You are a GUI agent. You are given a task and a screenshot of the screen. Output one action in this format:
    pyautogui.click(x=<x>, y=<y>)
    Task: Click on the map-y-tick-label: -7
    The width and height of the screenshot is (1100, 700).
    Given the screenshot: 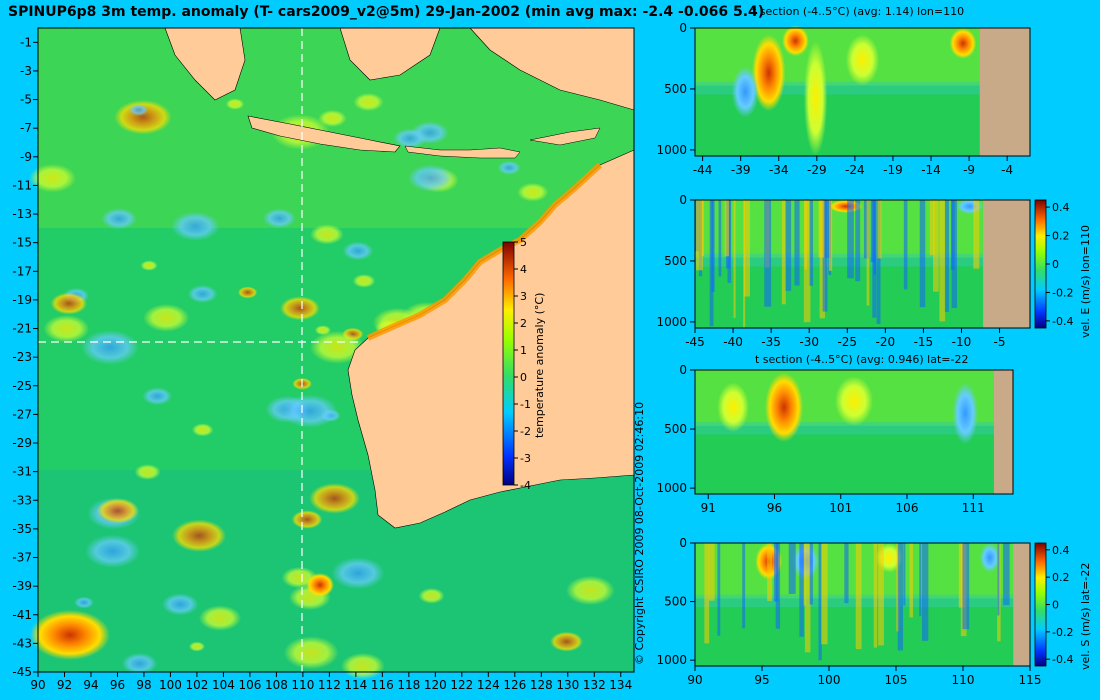 What is the action you would take?
    pyautogui.click(x=26, y=128)
    